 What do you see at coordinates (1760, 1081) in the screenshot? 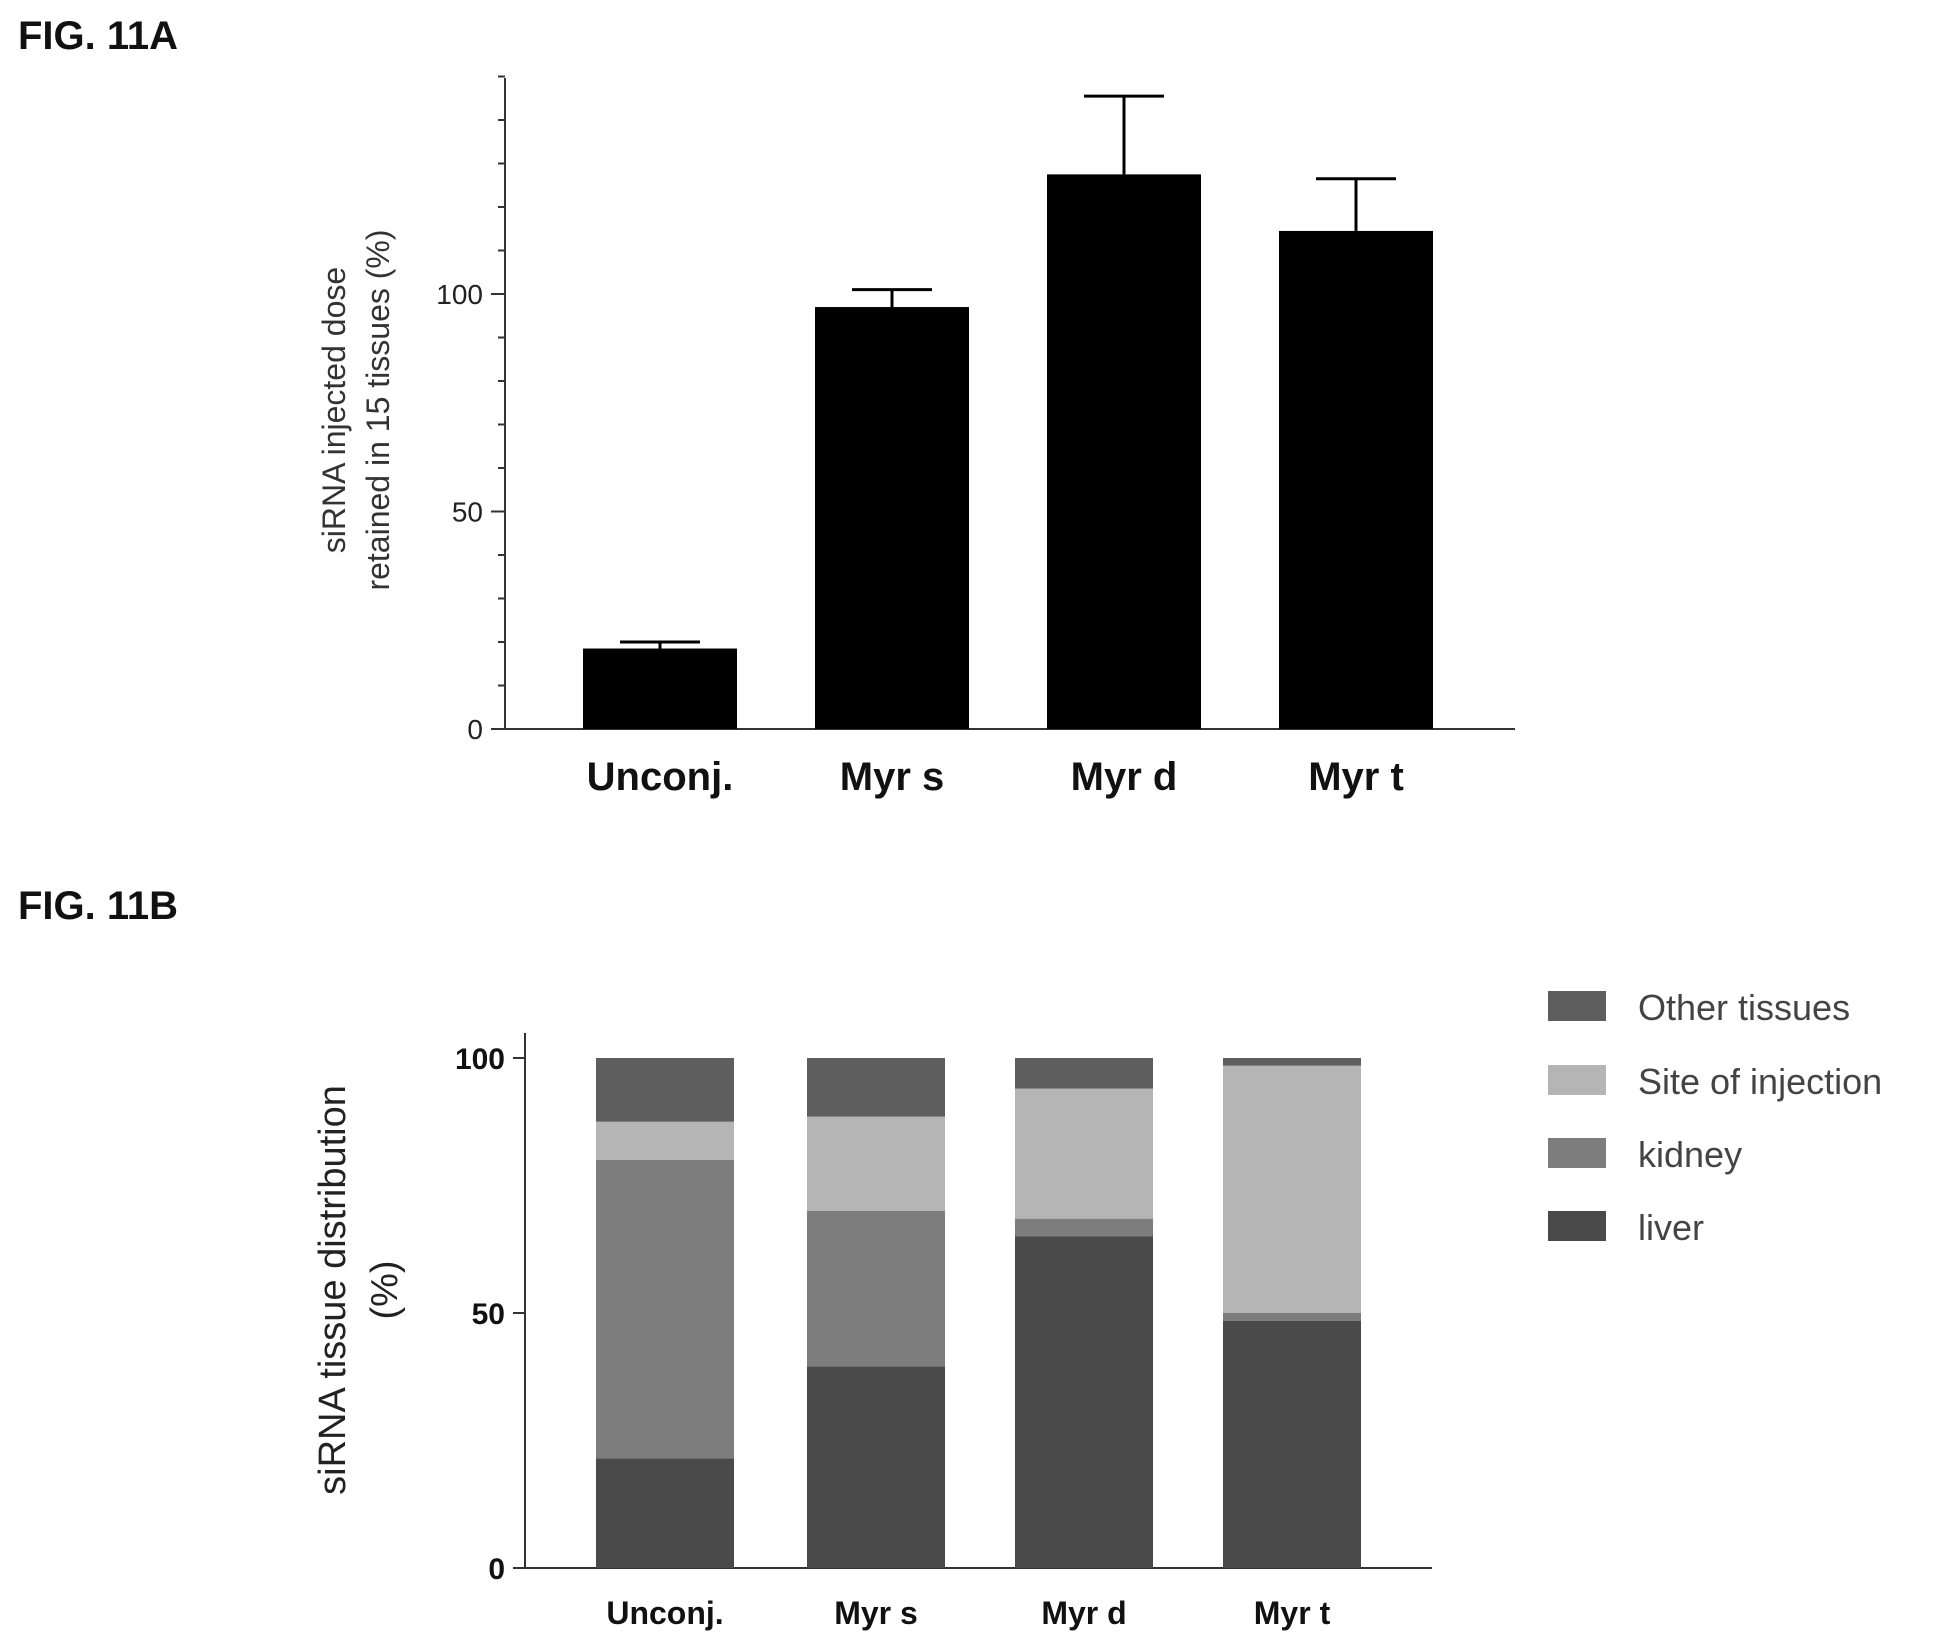
I see `legend-label: Site of injection` at bounding box center [1760, 1081].